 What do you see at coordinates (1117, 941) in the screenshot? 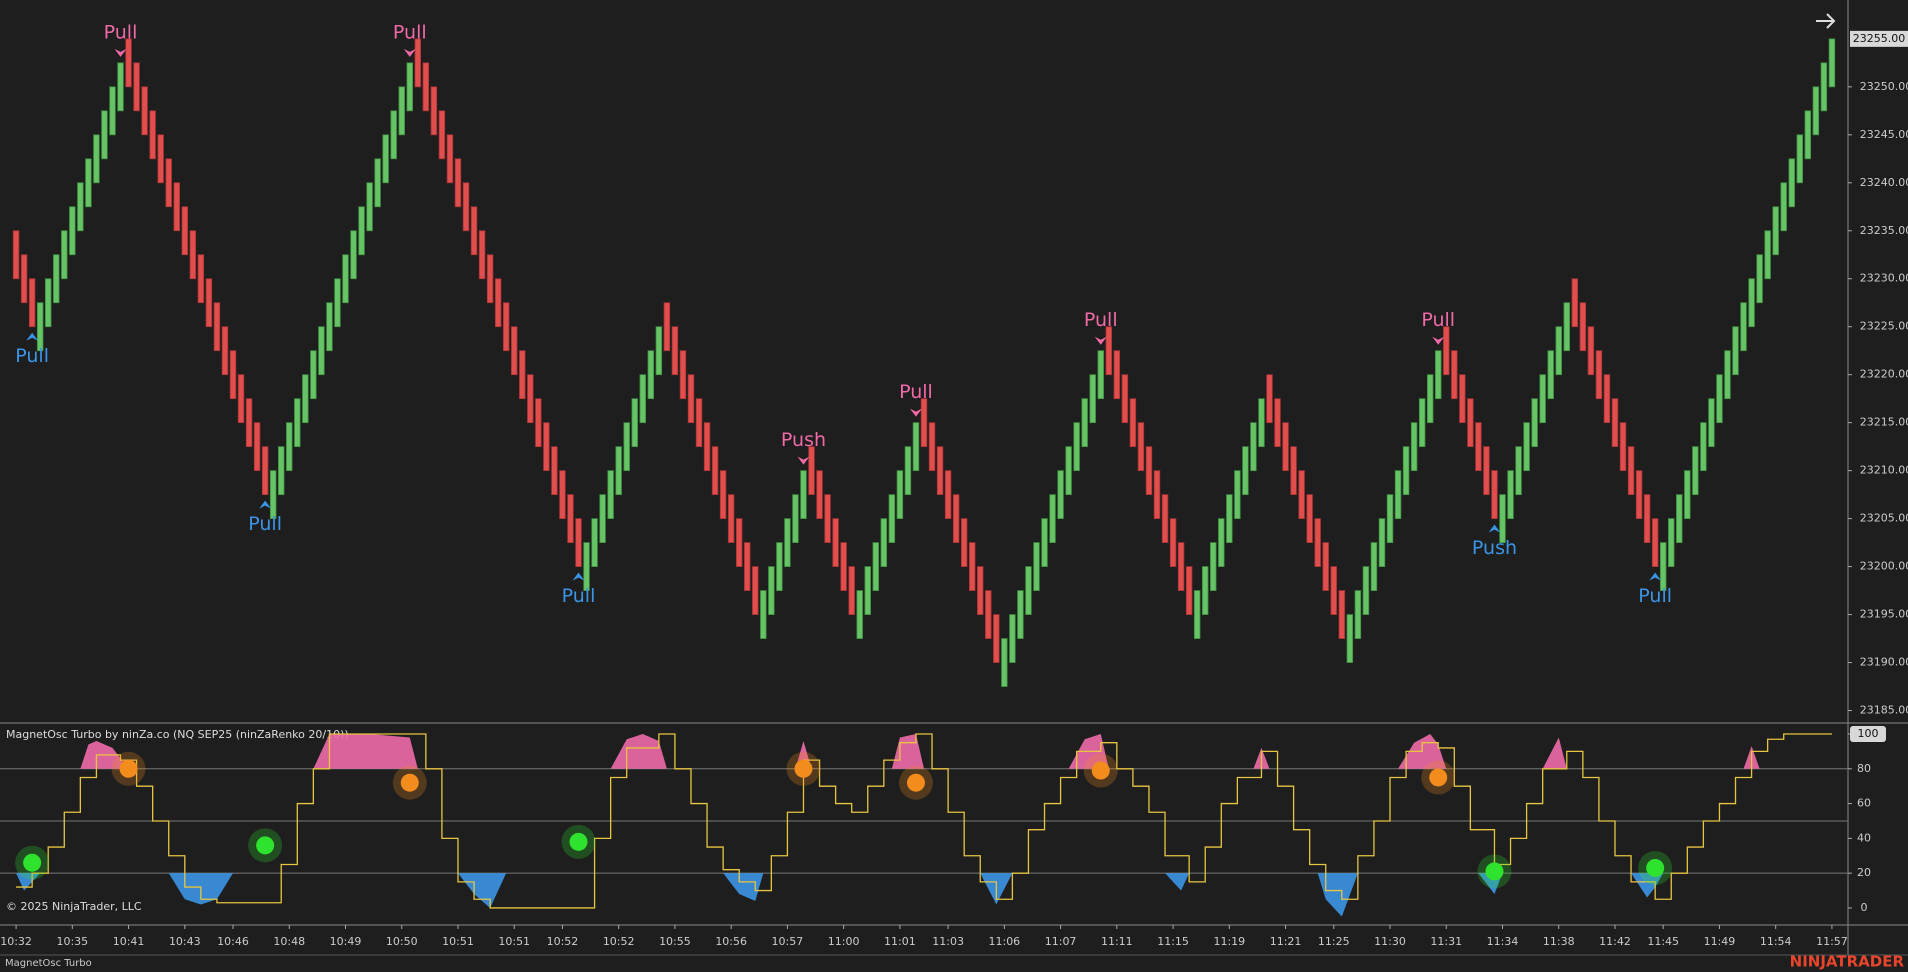
I see `x-tick-label: 11:11` at bounding box center [1117, 941].